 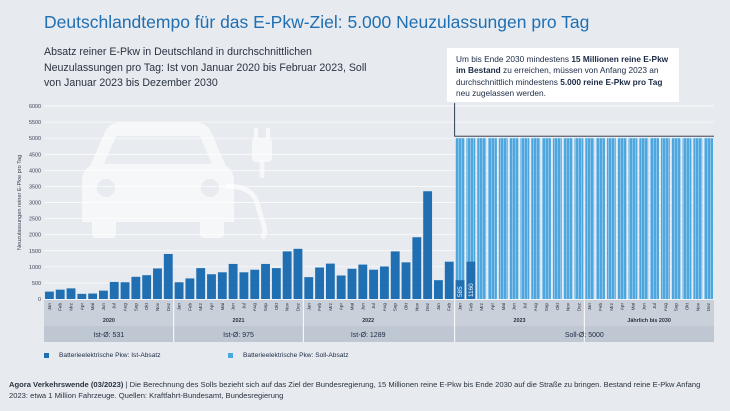 What do you see at coordinates (46, 355) in the screenshot?
I see `legend-swatch-ist` at bounding box center [46, 355].